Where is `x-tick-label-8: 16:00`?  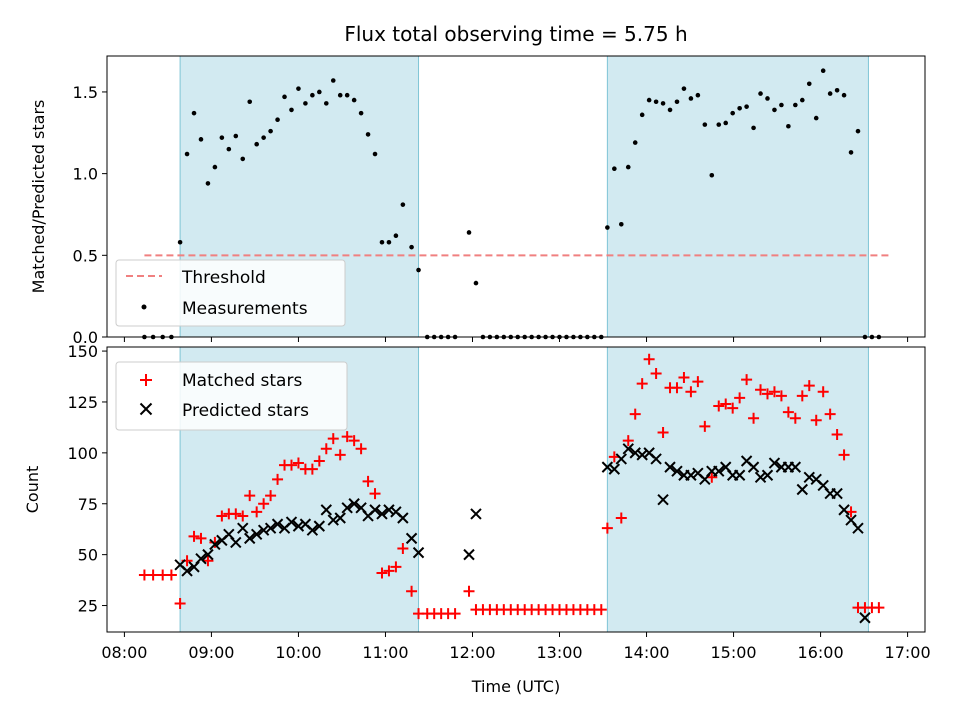
x-tick-label-8: 16:00 is located at coordinates (821, 652).